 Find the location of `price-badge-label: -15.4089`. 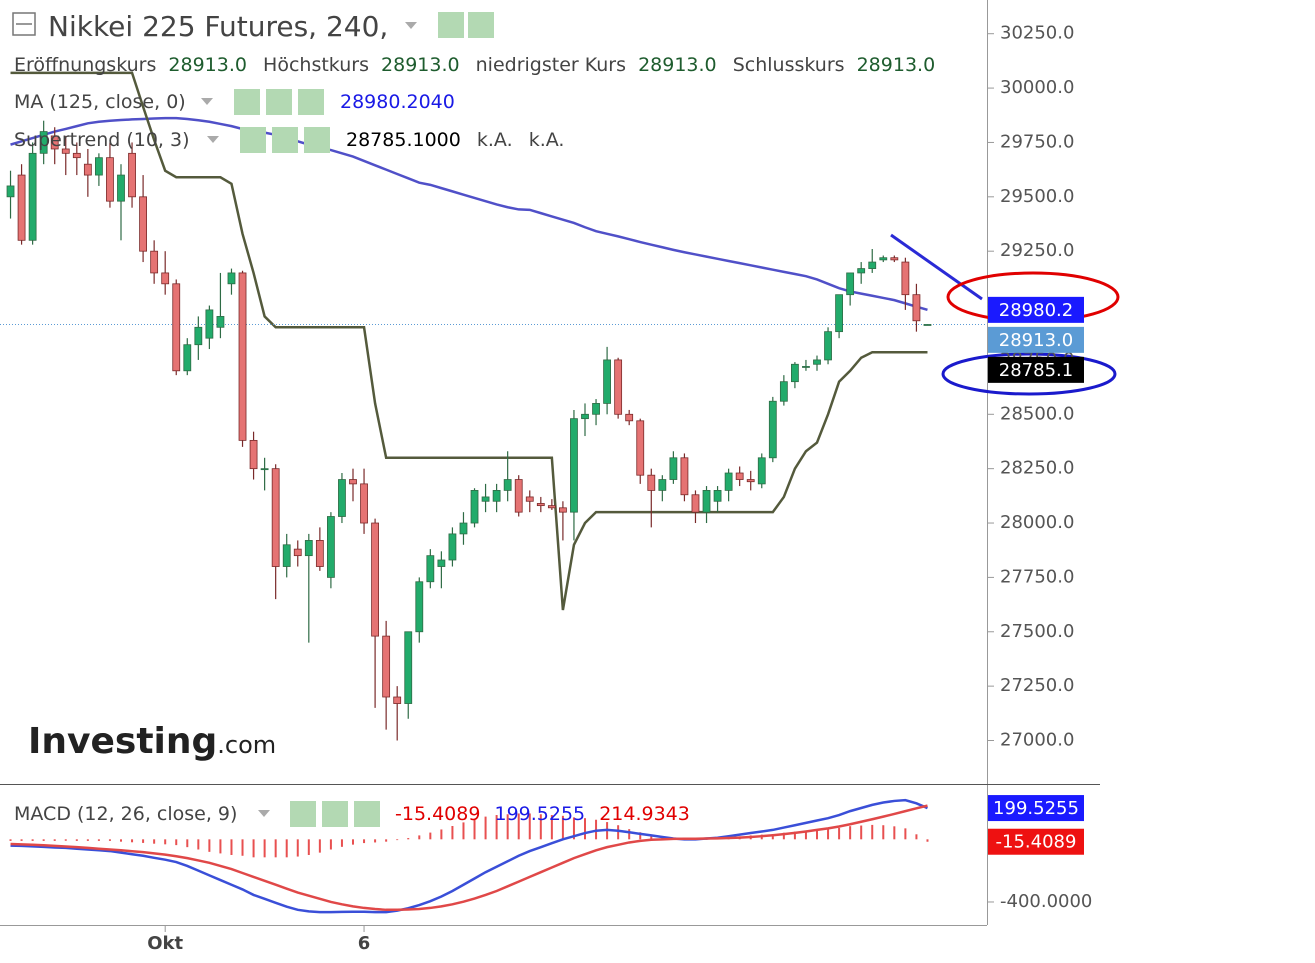

price-badge-label: -15.4089 is located at coordinates (1036, 842).